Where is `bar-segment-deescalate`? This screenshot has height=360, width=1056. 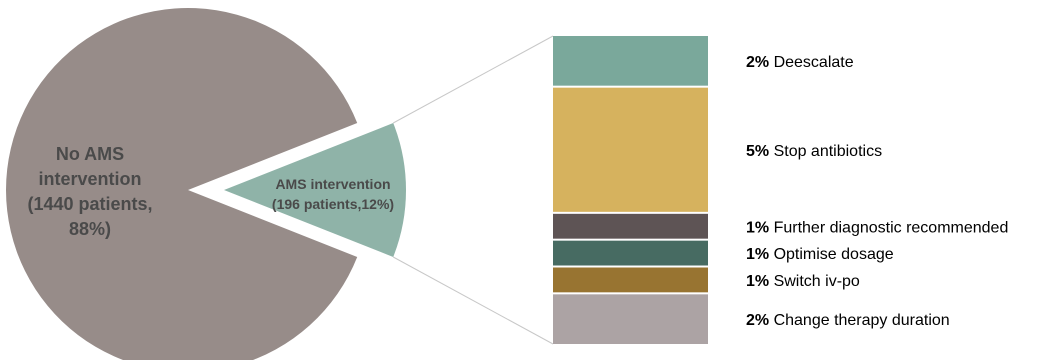 bar-segment-deescalate is located at coordinates (630, 61).